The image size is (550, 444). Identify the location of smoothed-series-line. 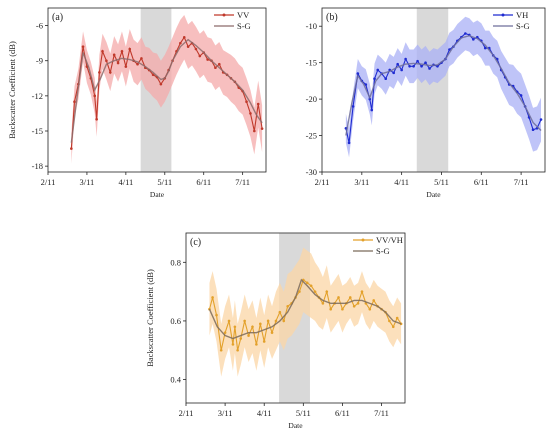
(443, 85).